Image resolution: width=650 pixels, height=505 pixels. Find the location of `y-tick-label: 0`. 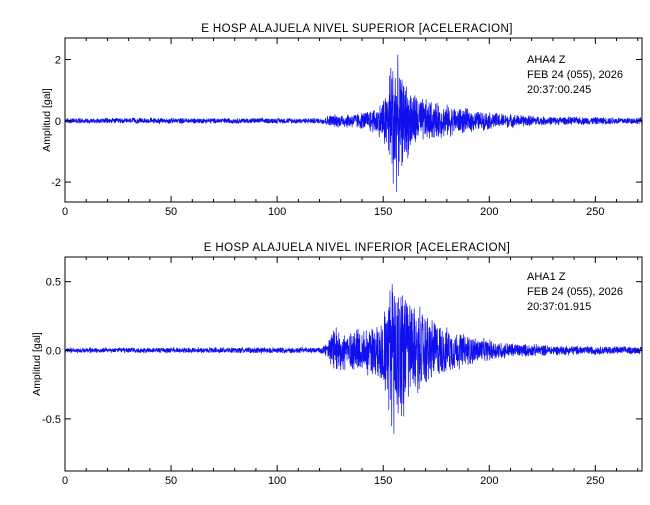

y-tick-label: 0 is located at coordinates (58, 122).